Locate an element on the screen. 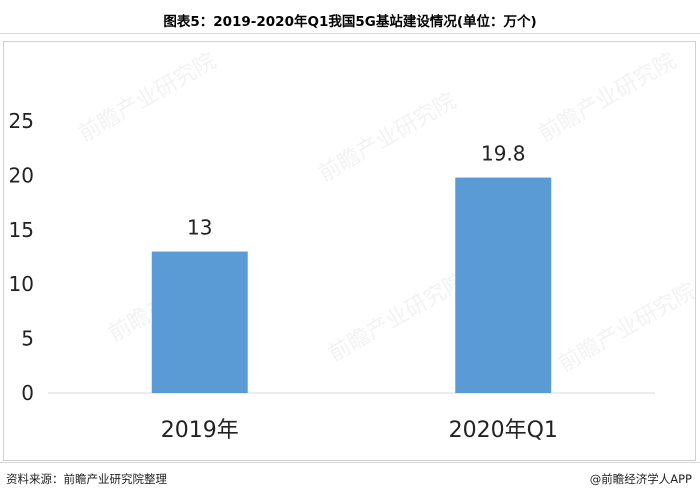 The width and height of the screenshot is (700, 501). top-divider is located at coordinates (350, 33).